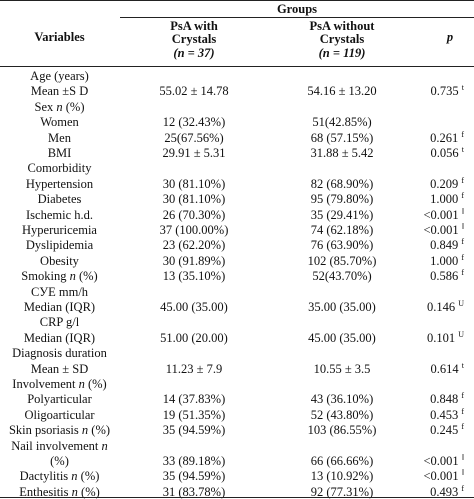 The width and height of the screenshot is (474, 499). What do you see at coordinates (447, 429) in the screenshot?
I see `cell-p-value: 0.245 f` at bounding box center [447, 429].